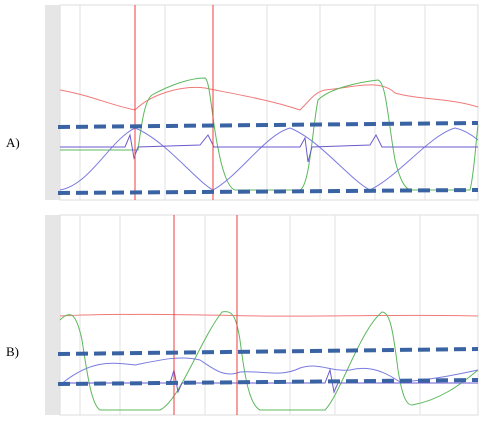 The image size is (492, 423). I want to click on panel-label: B), so click(12, 351).